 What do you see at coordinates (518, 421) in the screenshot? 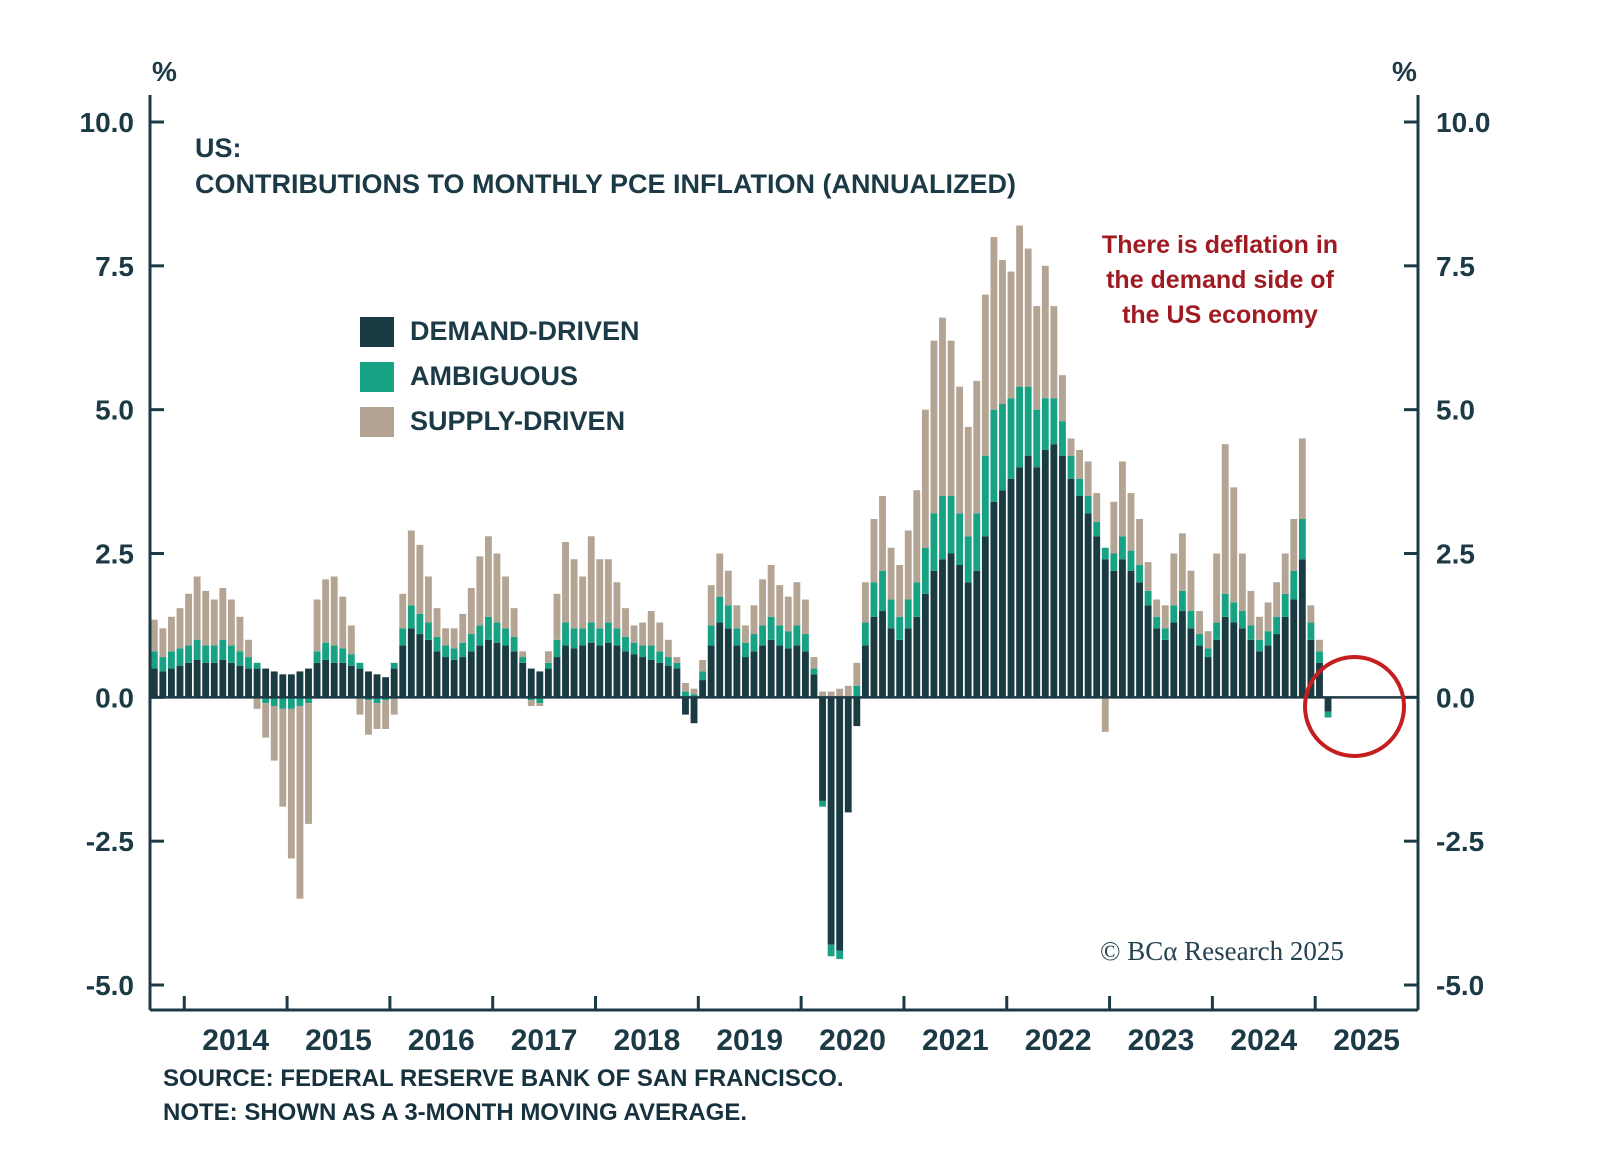
I see `legend-label-supply: SUPPLY-DRIVEN` at bounding box center [518, 421].